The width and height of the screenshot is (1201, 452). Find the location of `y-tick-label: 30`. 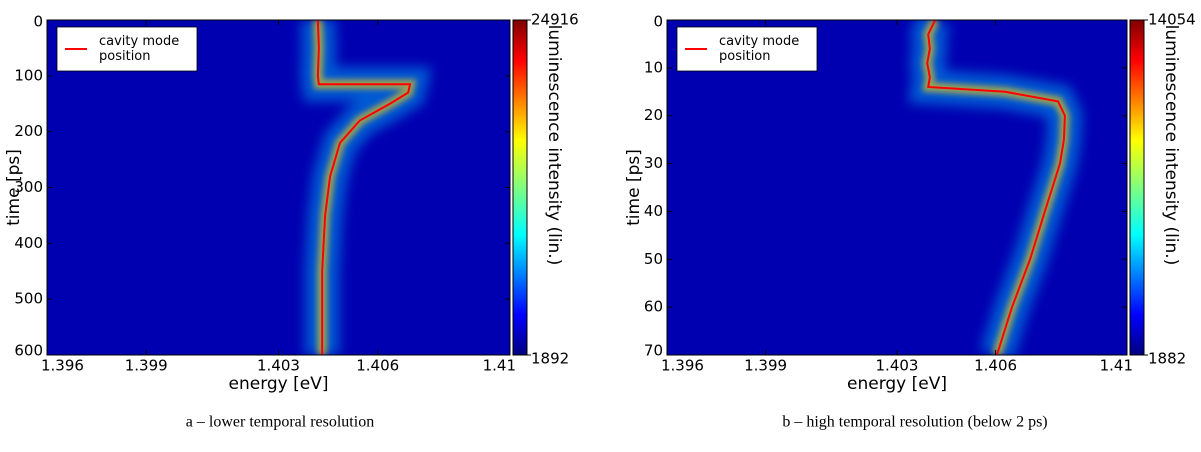

y-tick-label: 30 is located at coordinates (653, 163).